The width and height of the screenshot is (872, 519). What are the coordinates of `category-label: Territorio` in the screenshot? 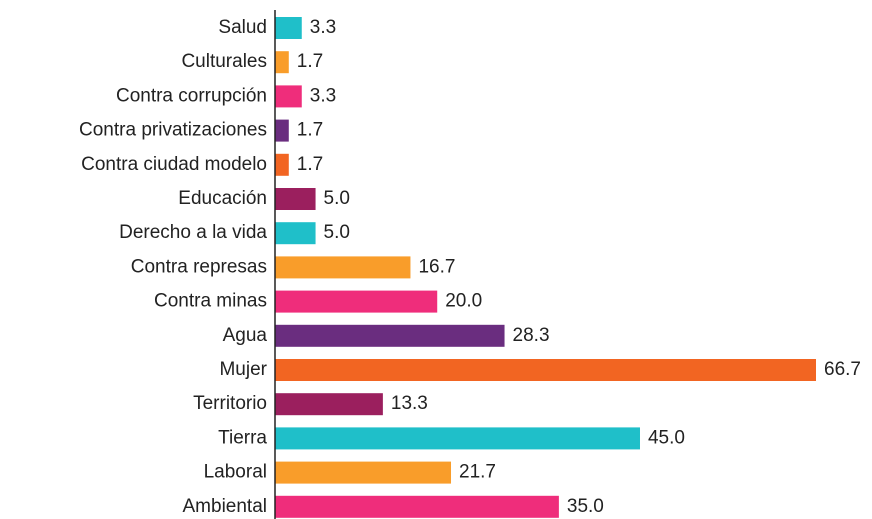 It's located at (230, 403).